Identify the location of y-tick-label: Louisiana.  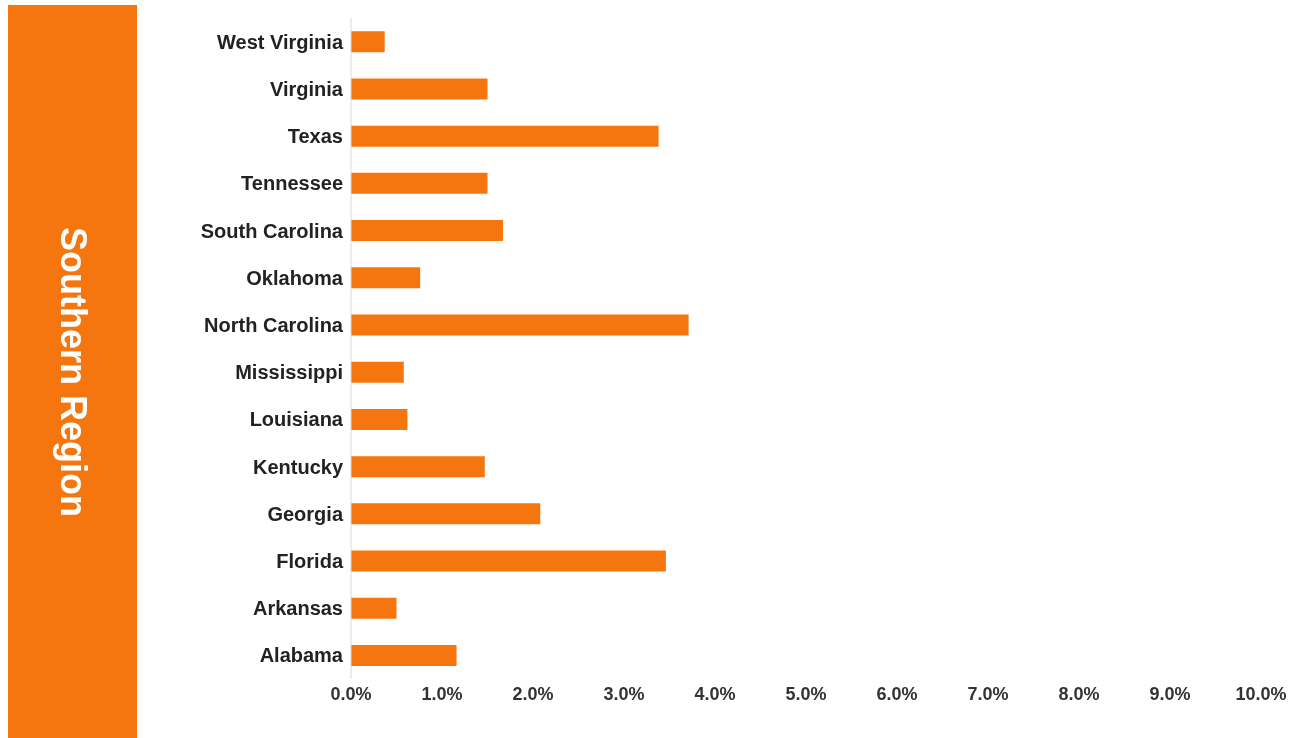
(296, 419).